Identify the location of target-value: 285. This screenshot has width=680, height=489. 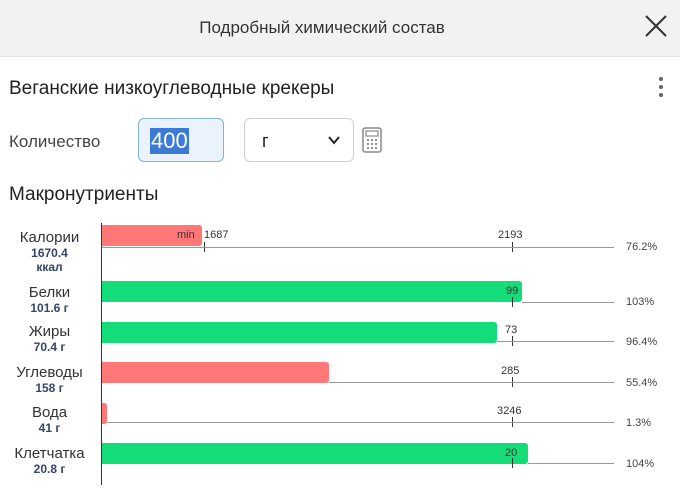
(510, 371).